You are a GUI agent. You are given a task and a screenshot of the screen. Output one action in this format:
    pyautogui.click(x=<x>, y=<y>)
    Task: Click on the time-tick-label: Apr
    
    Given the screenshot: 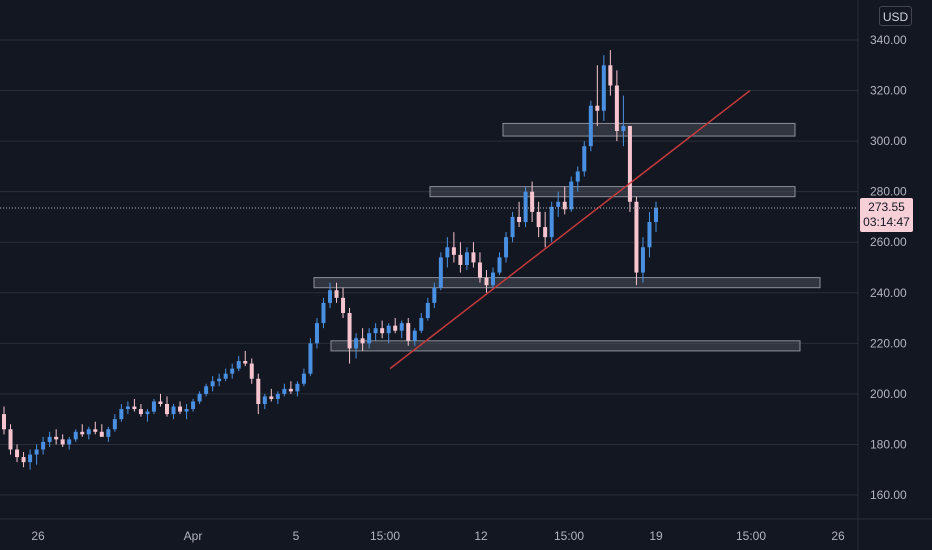 What is the action you would take?
    pyautogui.click(x=193, y=536)
    